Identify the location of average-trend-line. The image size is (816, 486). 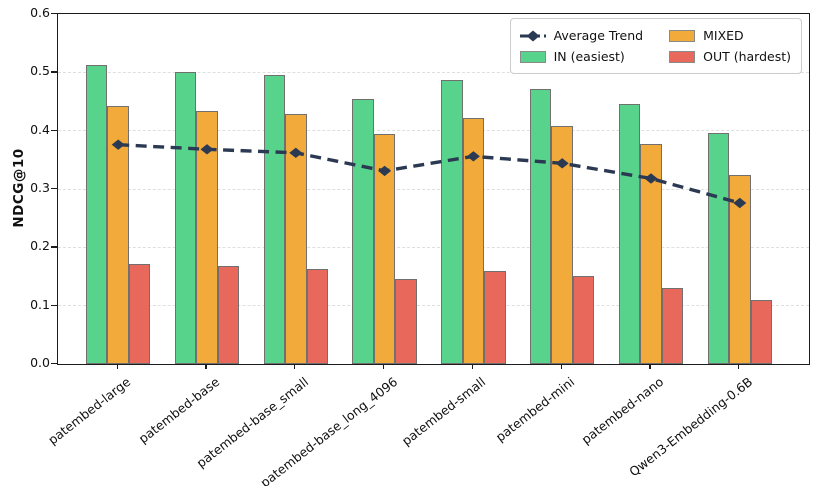
(429, 174).